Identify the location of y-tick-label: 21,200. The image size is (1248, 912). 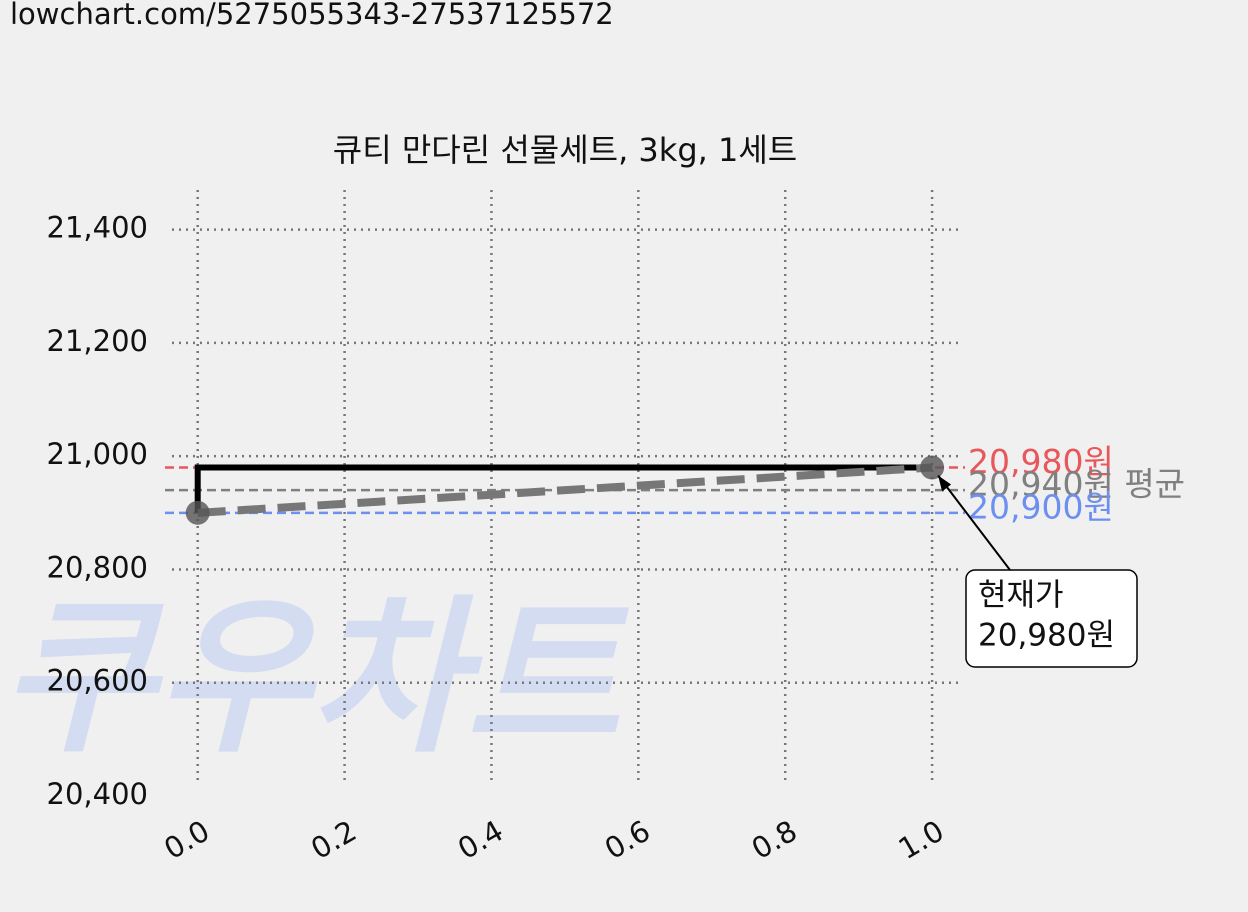
(97, 341).